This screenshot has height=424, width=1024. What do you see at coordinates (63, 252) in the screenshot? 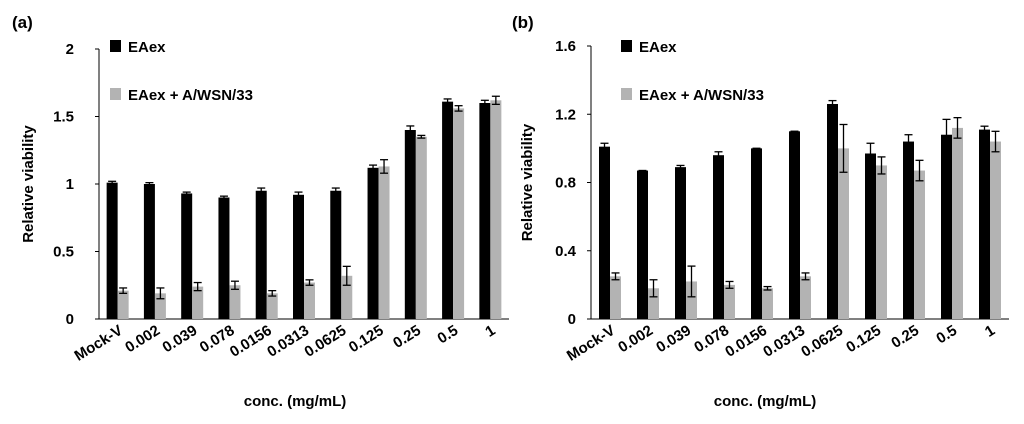
I see `y-tick-label: 0.5` at bounding box center [63, 252].